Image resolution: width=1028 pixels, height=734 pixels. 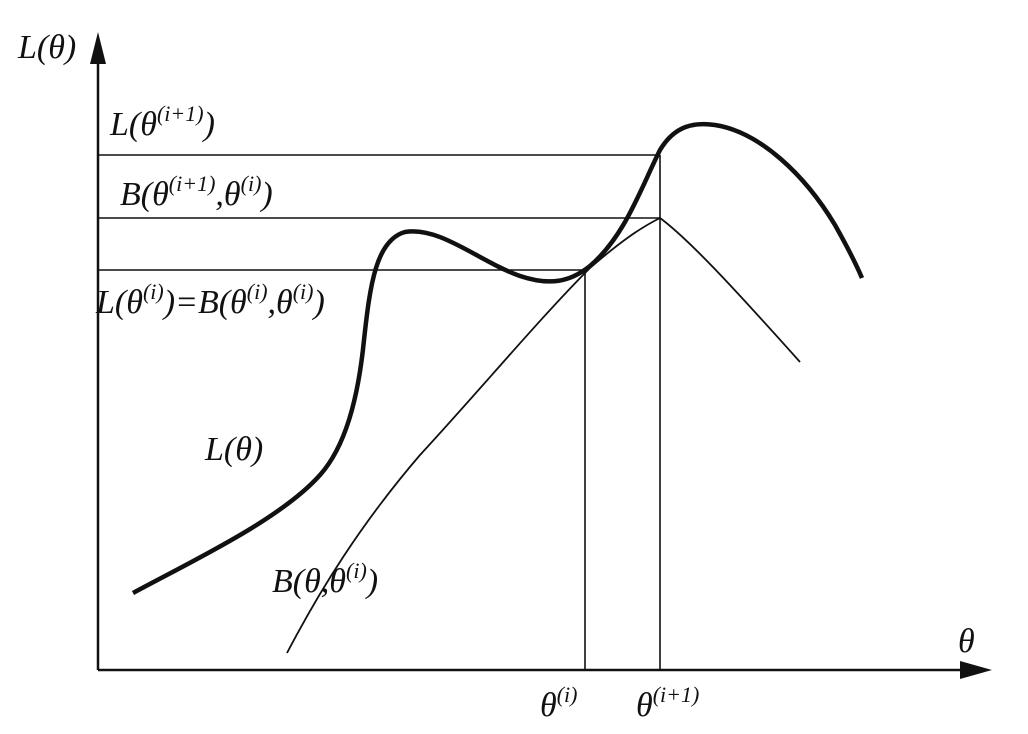 I want to click on theta-next-label: θ(i+1), so click(x=667, y=703).